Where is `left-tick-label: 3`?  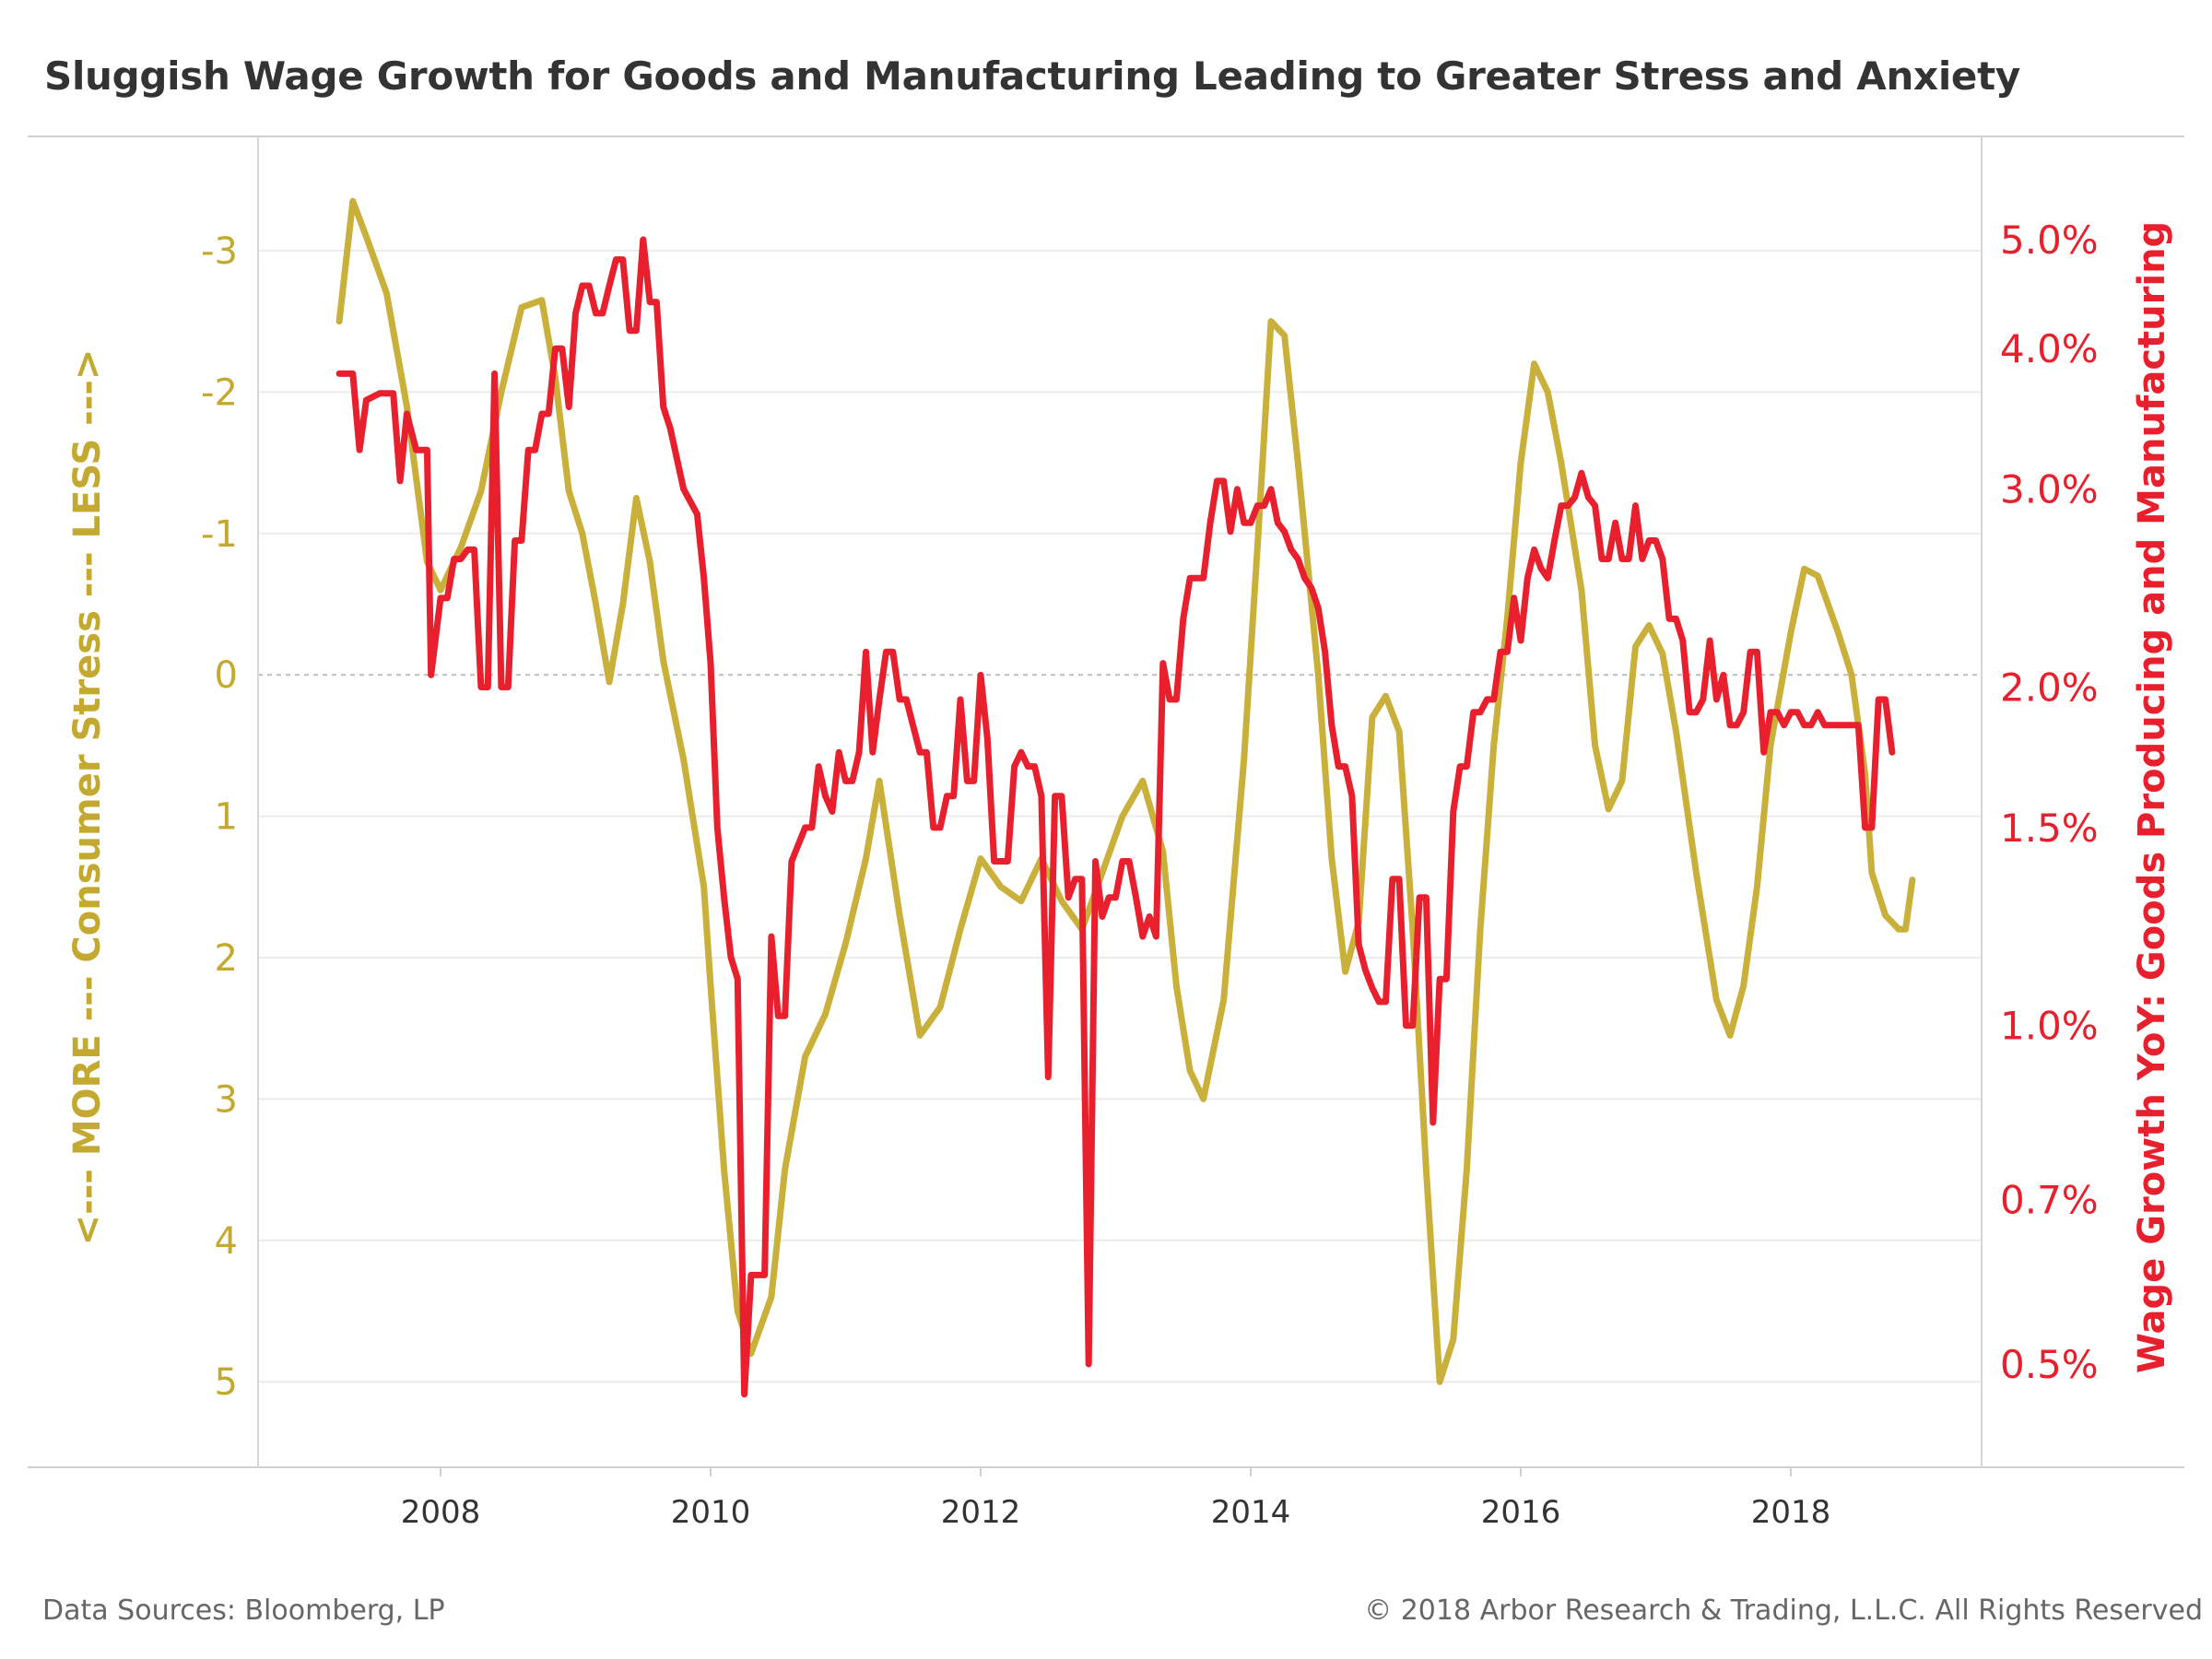 left-tick-label: 3 is located at coordinates (226, 1099).